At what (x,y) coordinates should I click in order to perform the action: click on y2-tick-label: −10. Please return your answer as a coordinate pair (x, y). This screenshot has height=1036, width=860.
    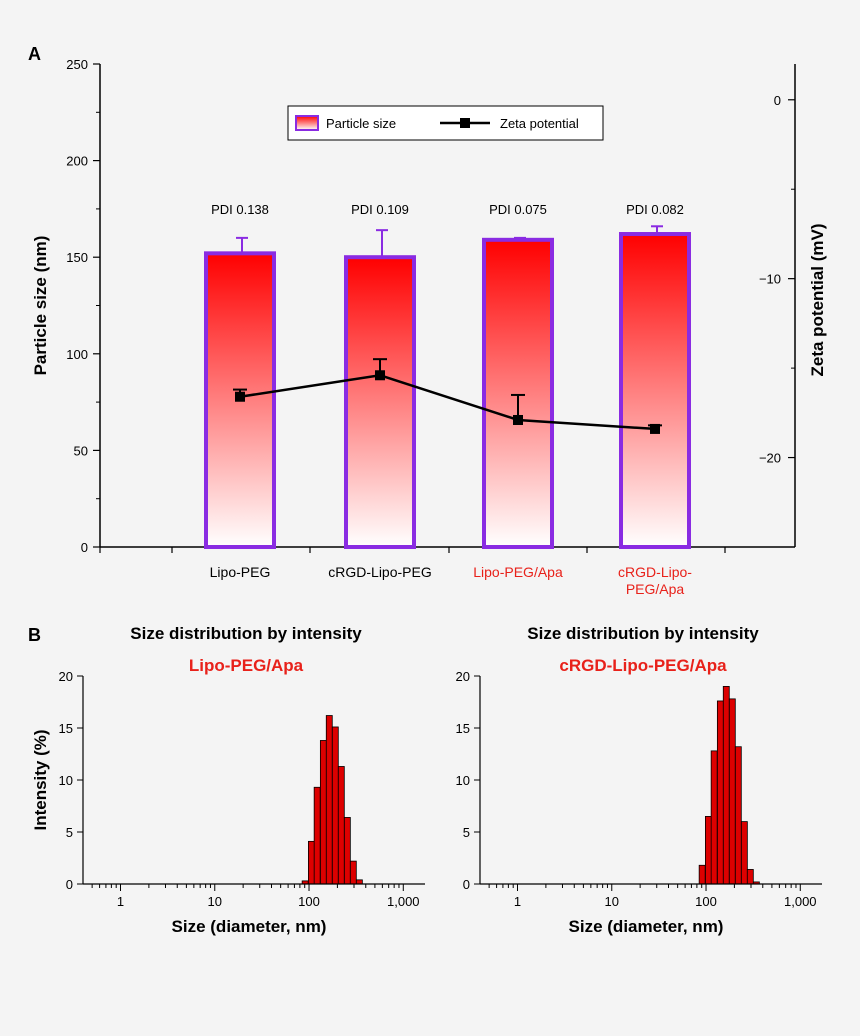
    Looking at the image, I should click on (770, 279).